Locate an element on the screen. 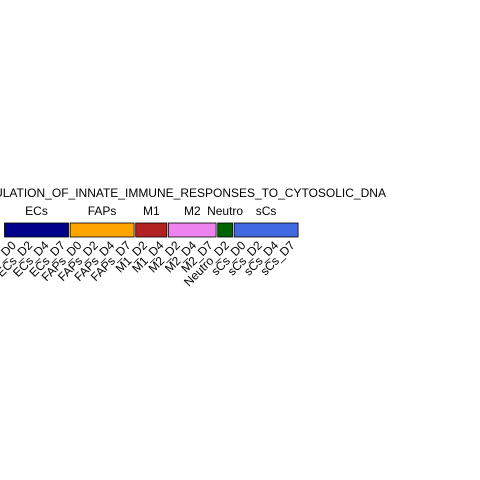 This screenshot has height=480, width=480. group-bar-m1 is located at coordinates (151, 230).